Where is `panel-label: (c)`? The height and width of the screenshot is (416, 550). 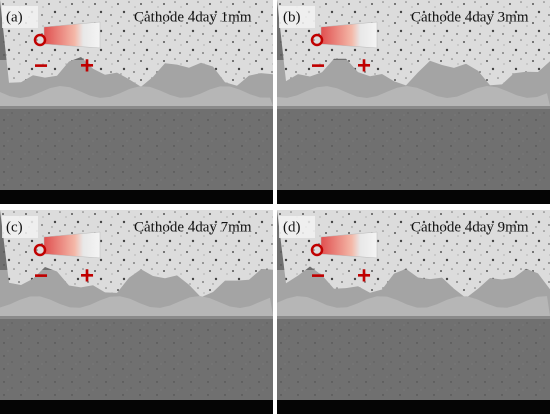
panel-label: (c) is located at coordinates (14, 227).